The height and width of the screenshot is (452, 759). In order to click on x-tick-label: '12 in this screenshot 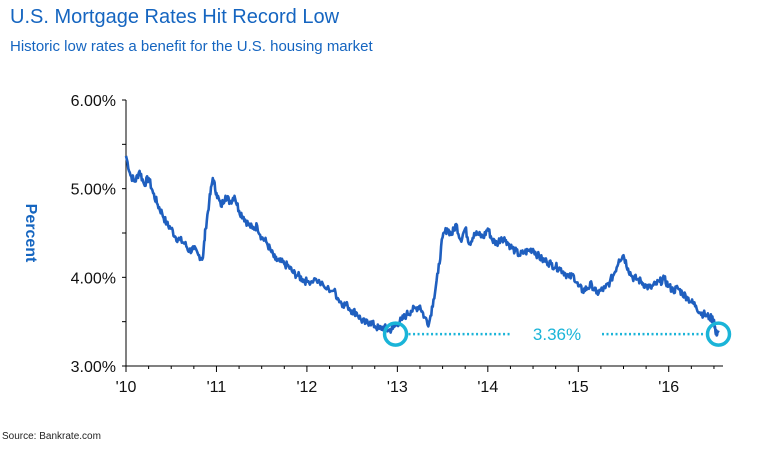, I will do `click(306, 387)`.